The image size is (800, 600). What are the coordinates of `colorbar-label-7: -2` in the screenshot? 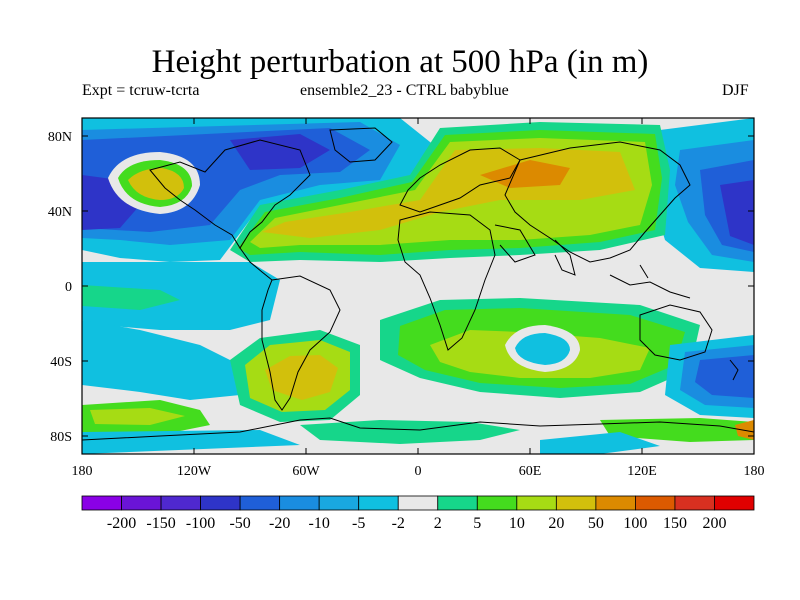 It's located at (398, 523).